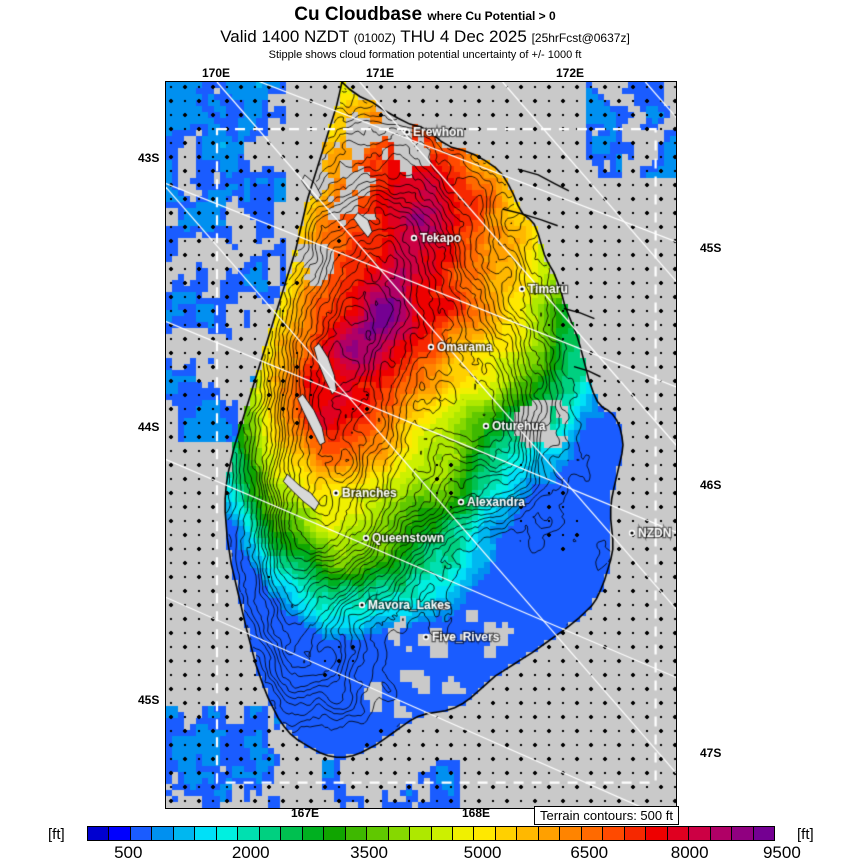  Describe the element at coordinates (380, 73) in the screenshot. I see `axis-label-top-171E: 171E` at that location.